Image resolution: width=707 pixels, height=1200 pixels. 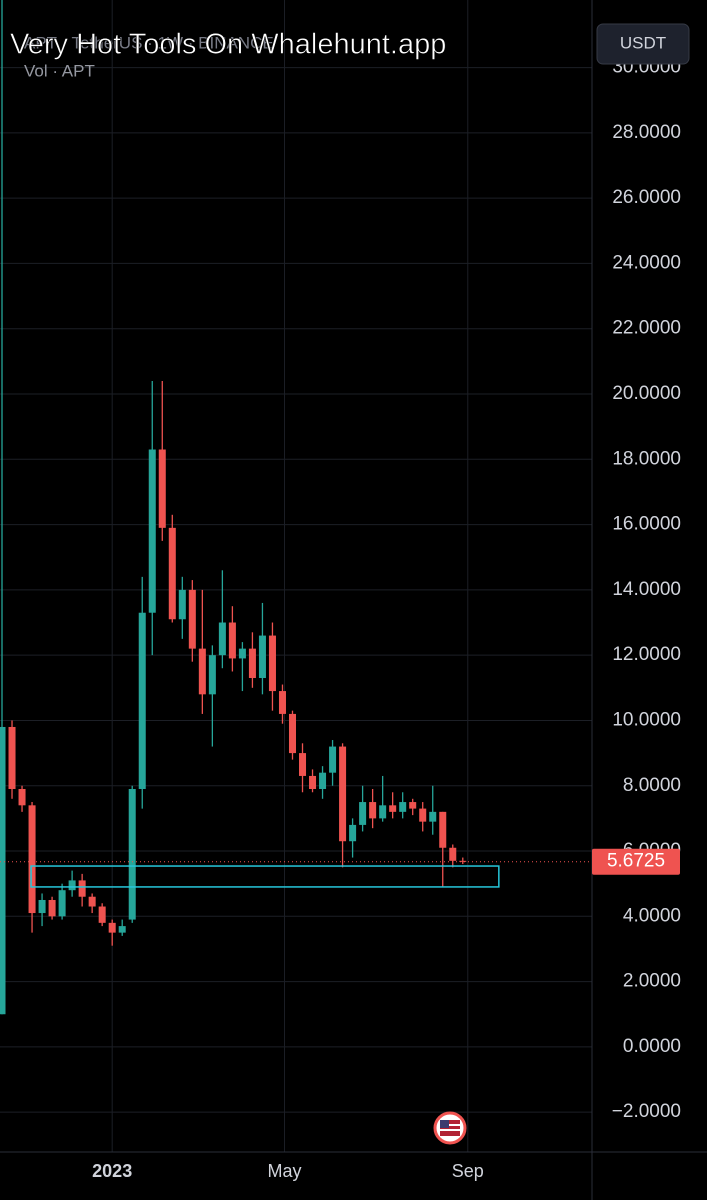 What do you see at coordinates (652, 981) in the screenshot?
I see `y-tick-label: 2.0000` at bounding box center [652, 981].